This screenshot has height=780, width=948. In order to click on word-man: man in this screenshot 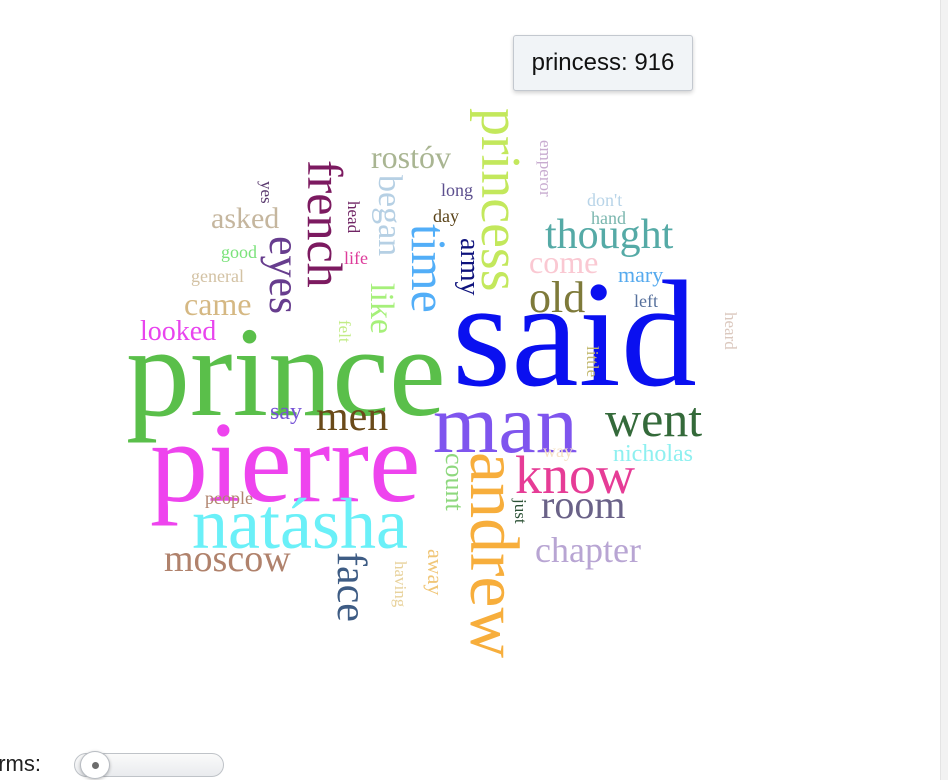, I will do `click(505, 424)`.